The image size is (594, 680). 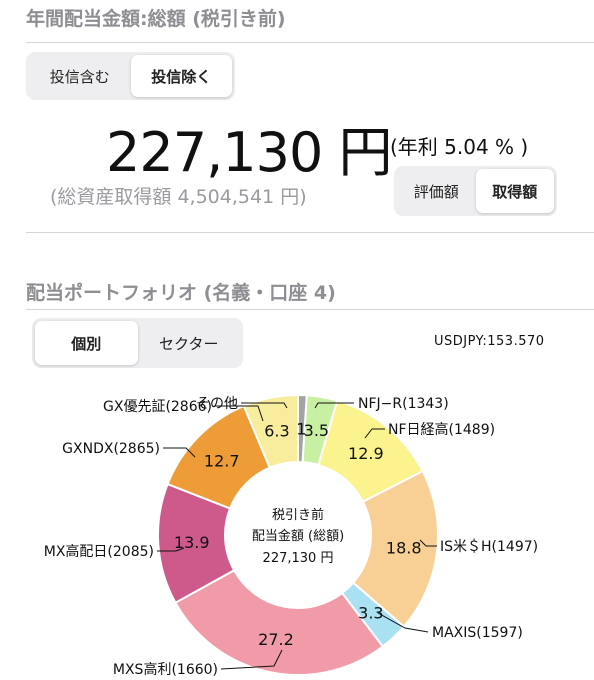 What do you see at coordinates (477, 633) in the screenshot?
I see `slice-name-label: MAXIS(1597)` at bounding box center [477, 633].